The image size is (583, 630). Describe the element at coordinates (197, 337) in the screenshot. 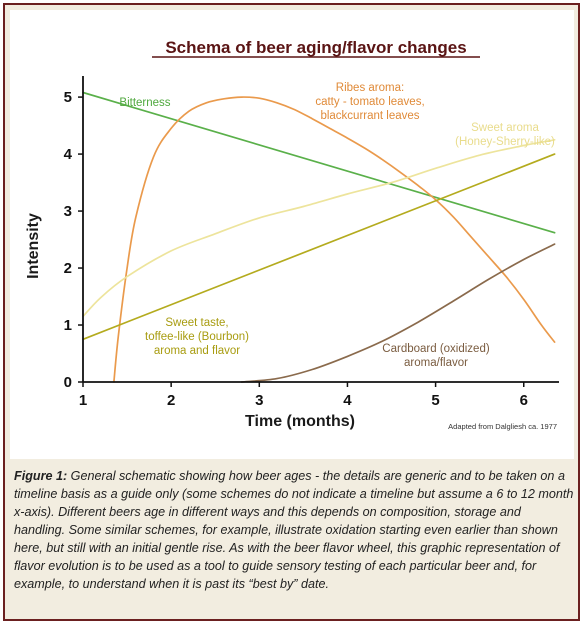

I see `series-label-sweet-taste-line-2: toffee-like (Bourbon)` at that location.